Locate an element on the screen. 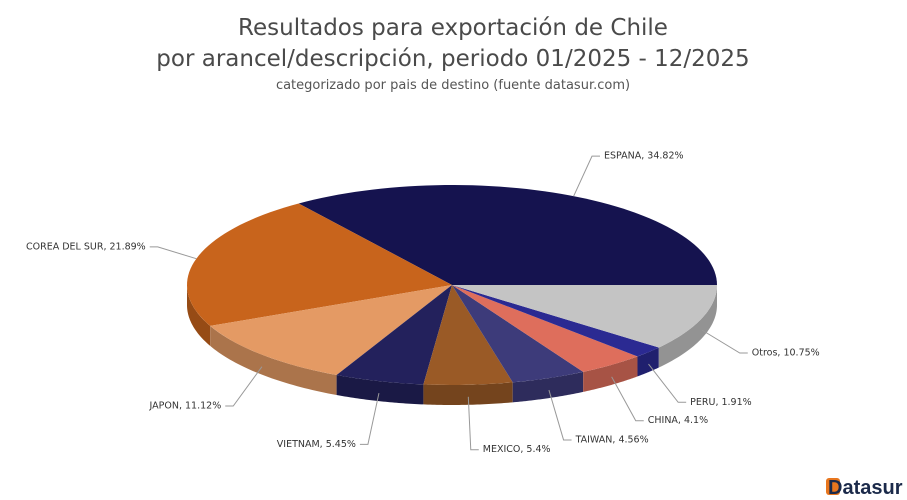 The height and width of the screenshot is (500, 907). data-label: PERU, 1.91% is located at coordinates (721, 402).